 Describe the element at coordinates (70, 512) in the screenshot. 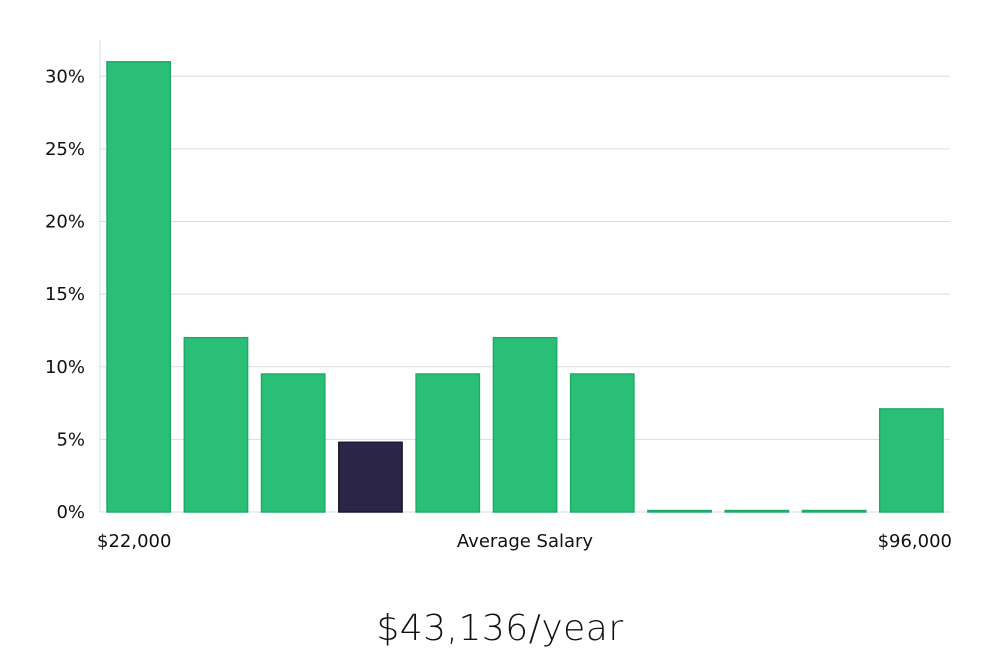

I see `y-tick-label: 0%` at that location.